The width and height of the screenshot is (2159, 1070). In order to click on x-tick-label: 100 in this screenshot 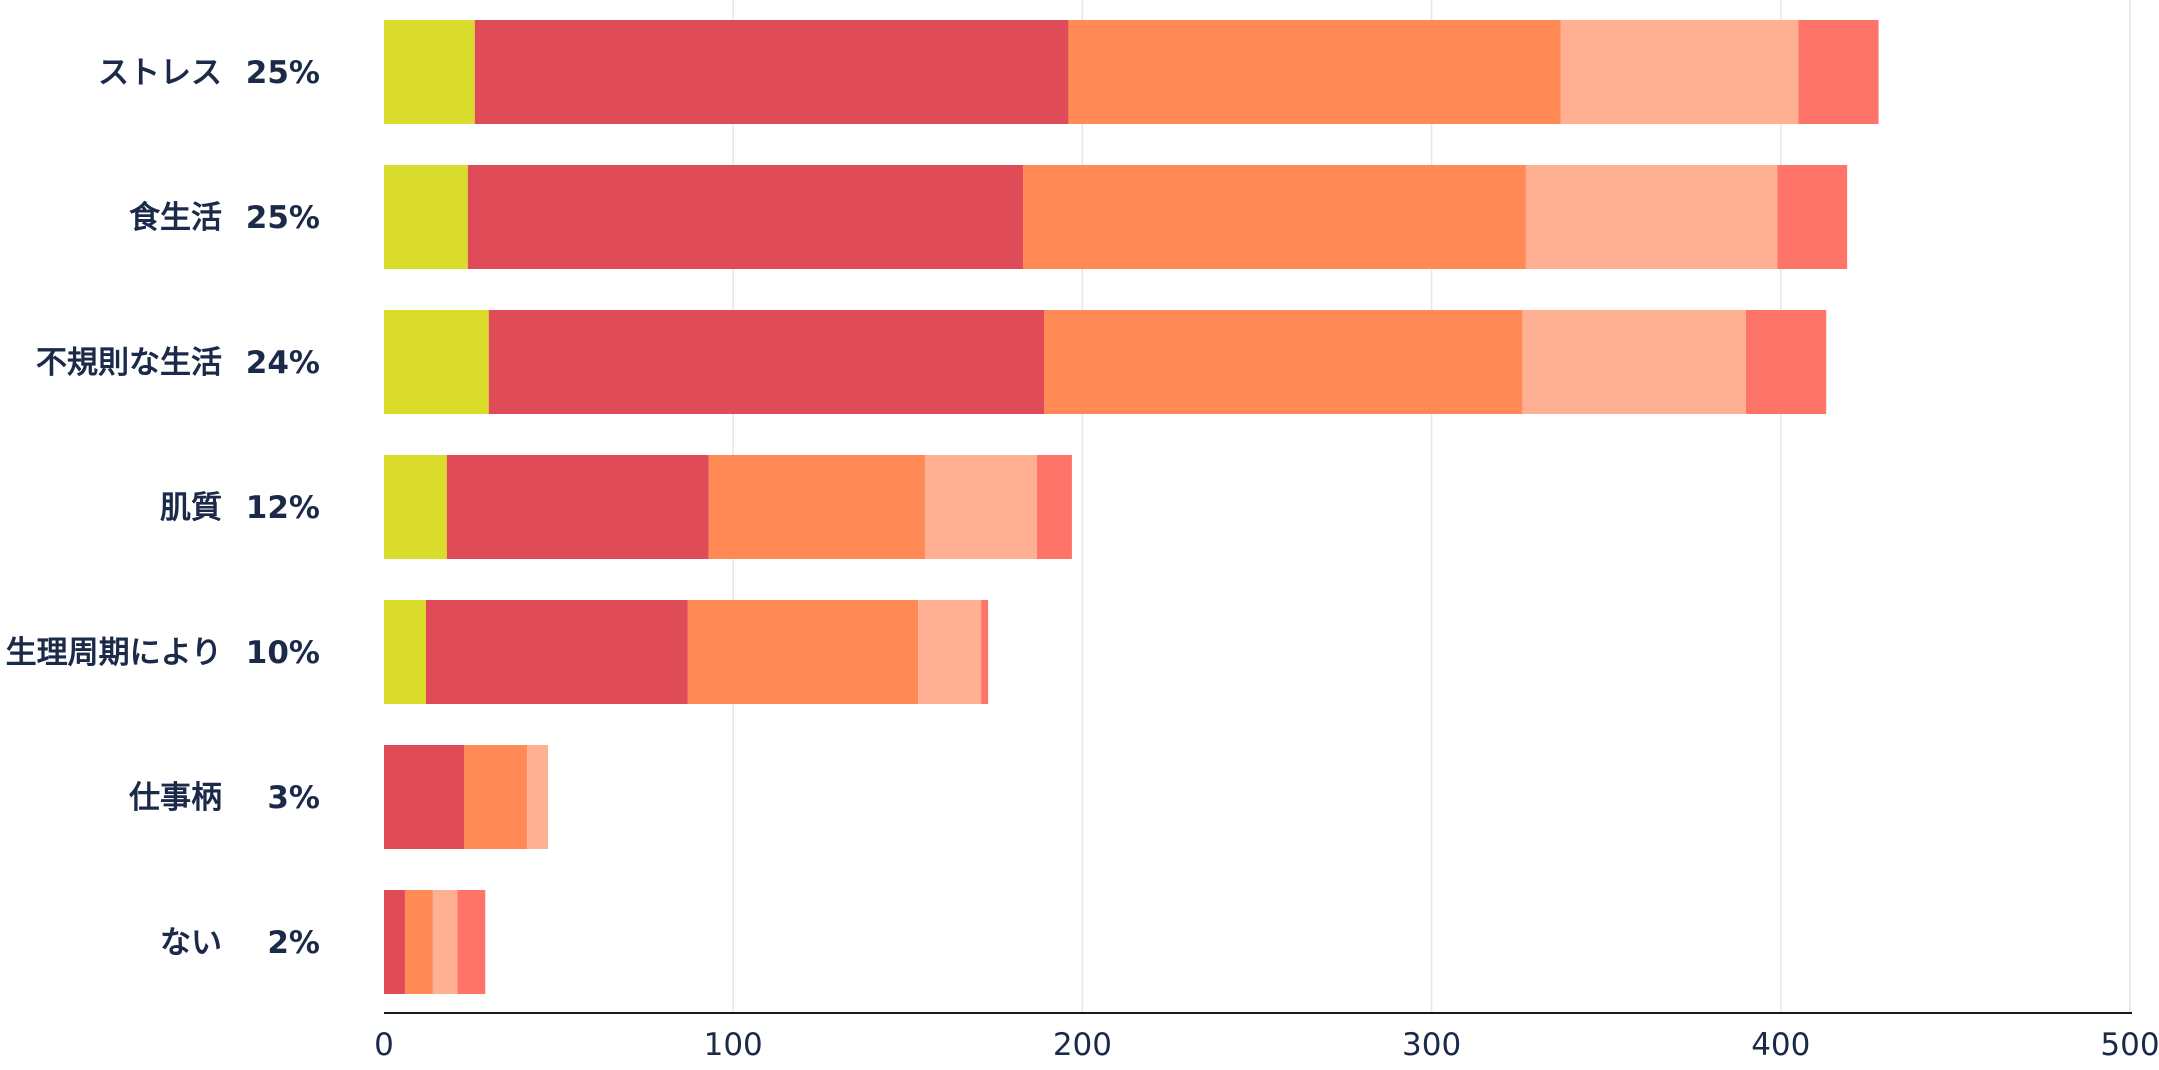, I will do `click(733, 1045)`.